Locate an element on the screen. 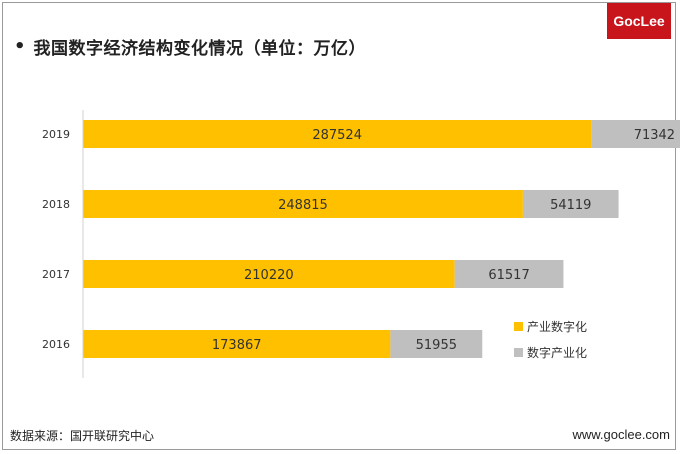 The height and width of the screenshot is (454, 680). data-label: 248815 is located at coordinates (303, 205).